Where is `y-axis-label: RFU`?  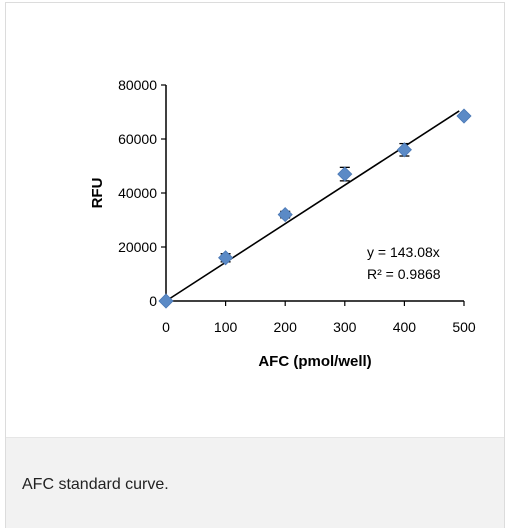 y-axis-label: RFU is located at coordinates (97, 193).